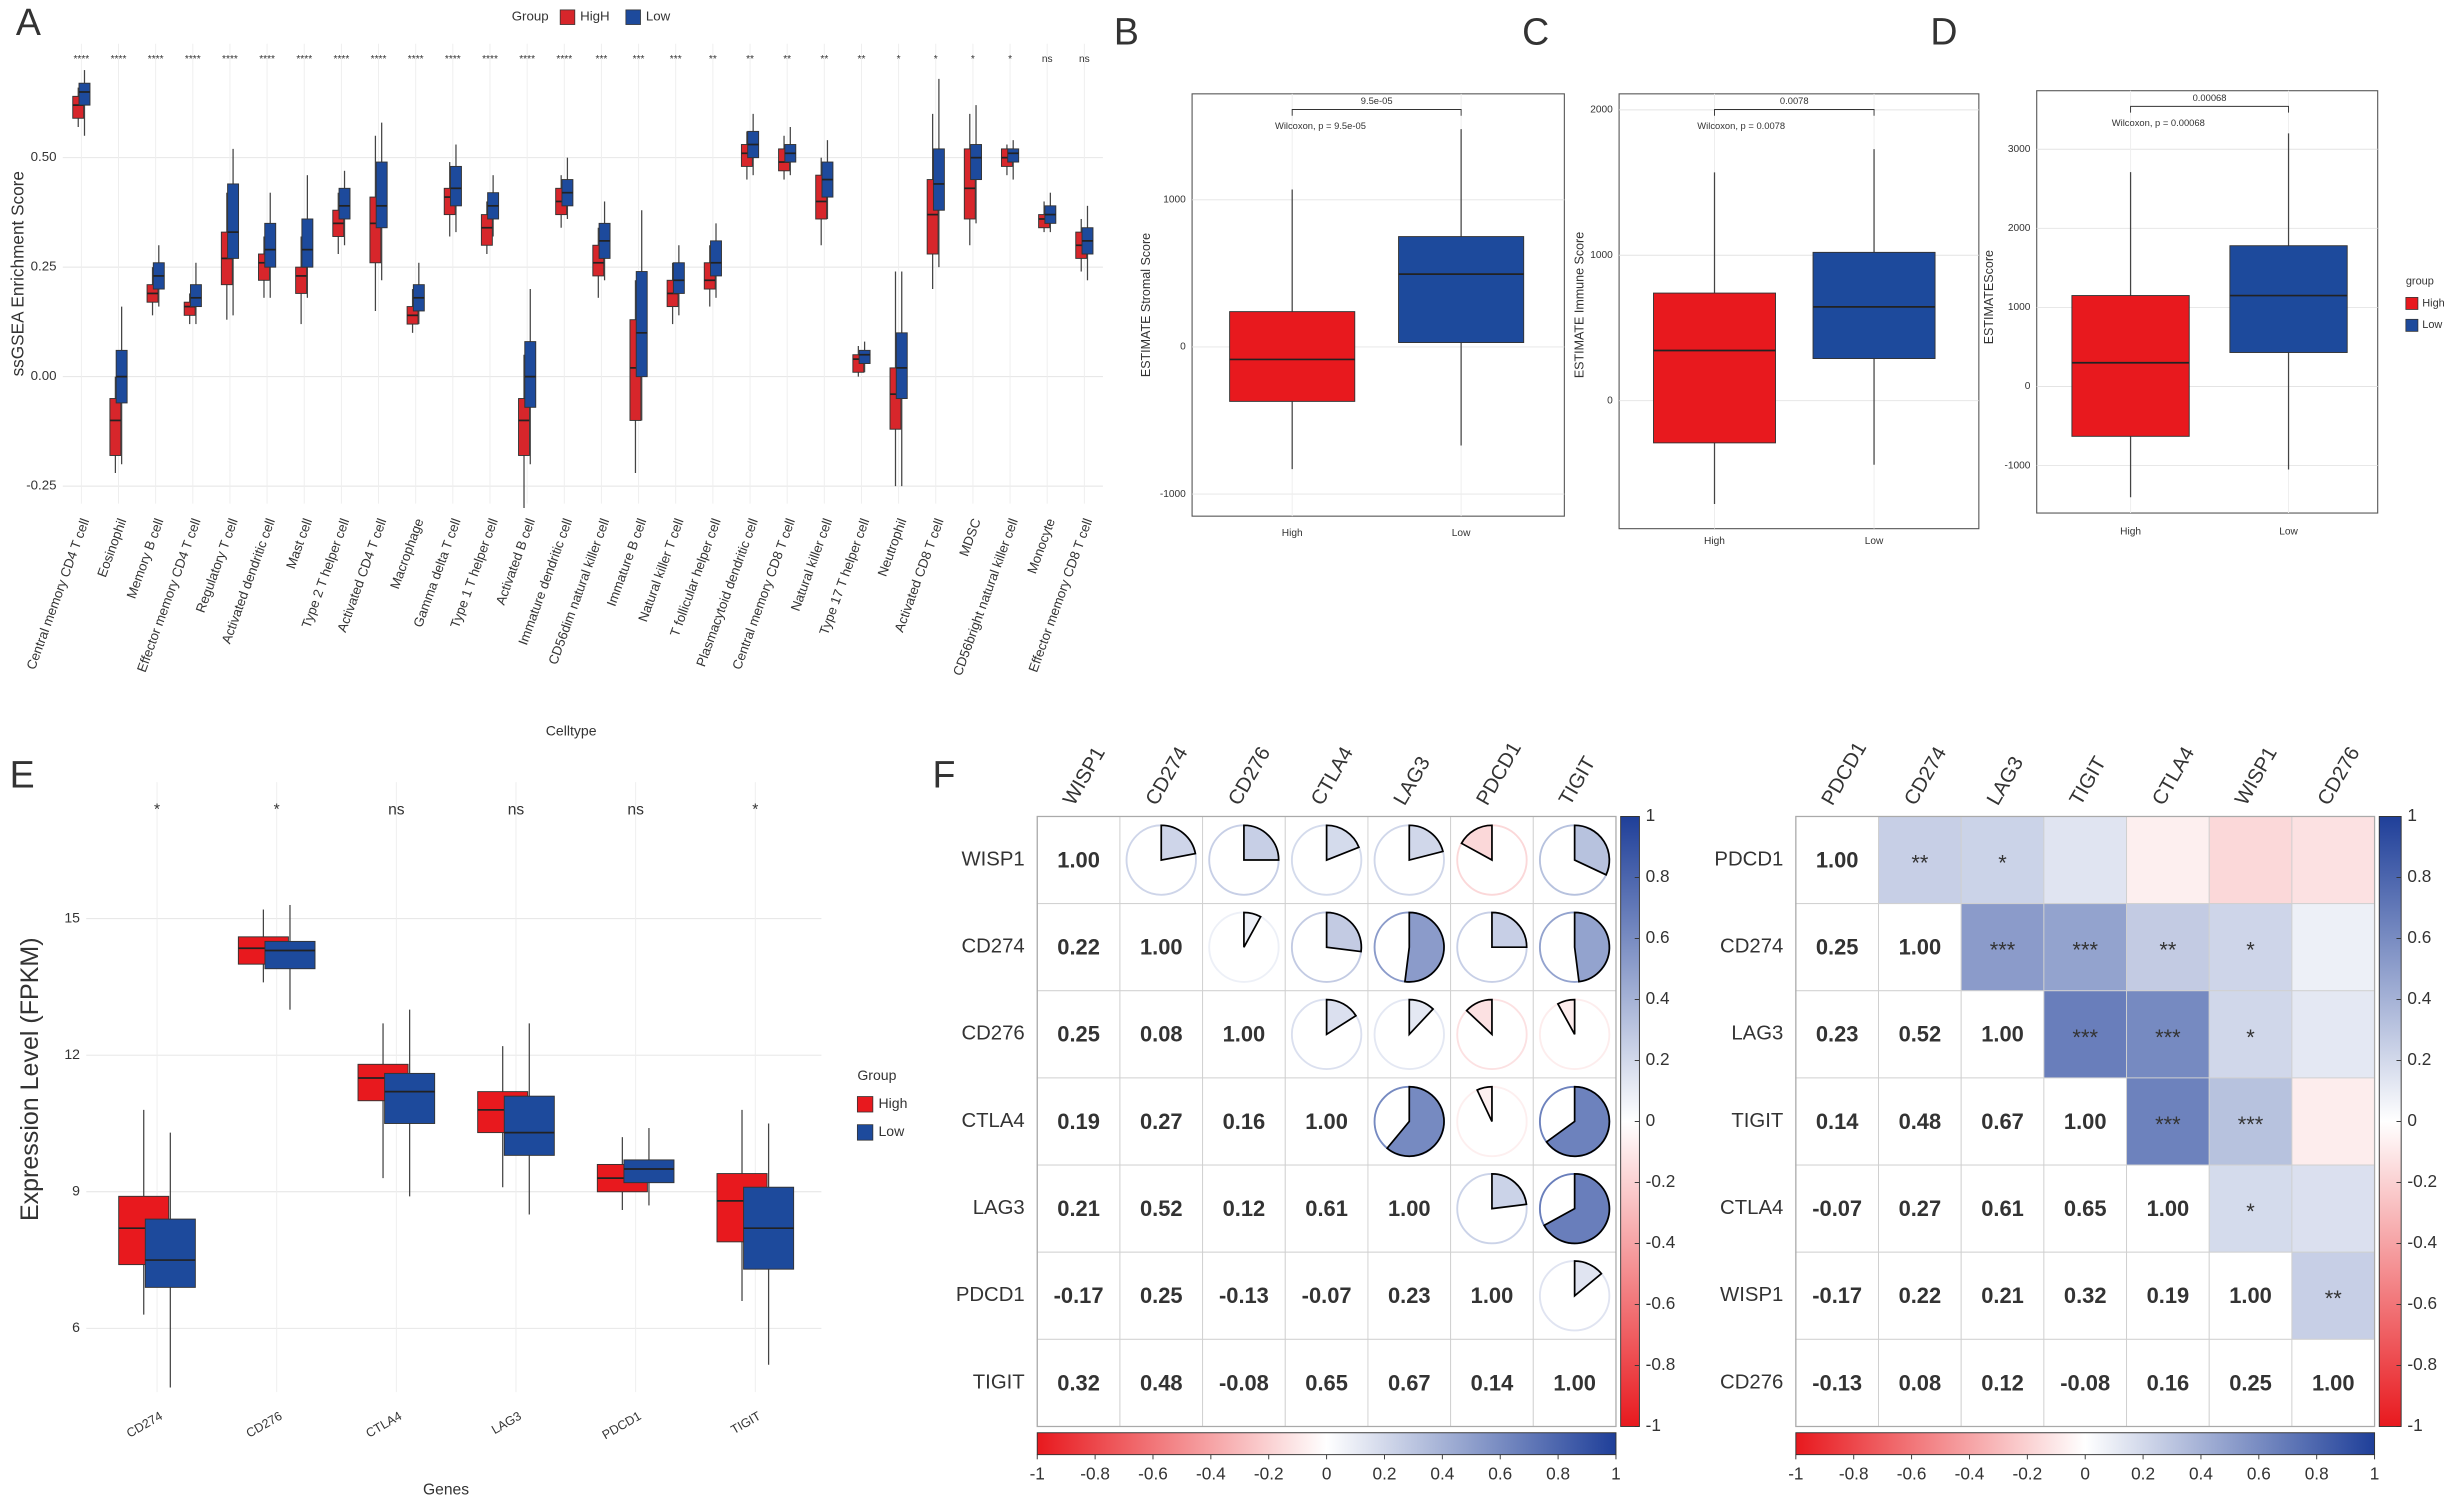 Image resolution: width=2453 pixels, height=1500 pixels. What do you see at coordinates (1794, 112) in the screenshot?
I see `significance-bracket` at bounding box center [1794, 112].